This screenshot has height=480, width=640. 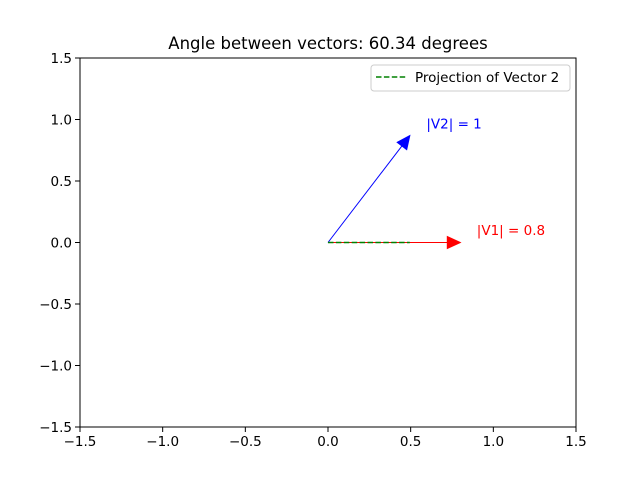 I want to click on x-tick-label: 1.0, so click(x=493, y=442).